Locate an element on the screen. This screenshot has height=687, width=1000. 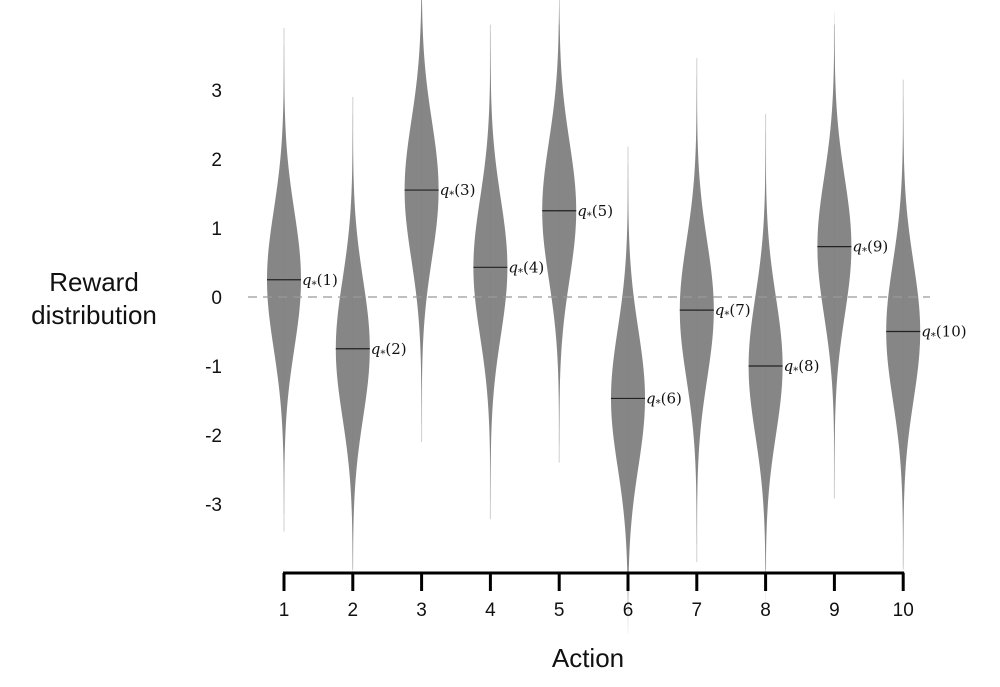
y-tick-label: 1 is located at coordinates (216, 229).